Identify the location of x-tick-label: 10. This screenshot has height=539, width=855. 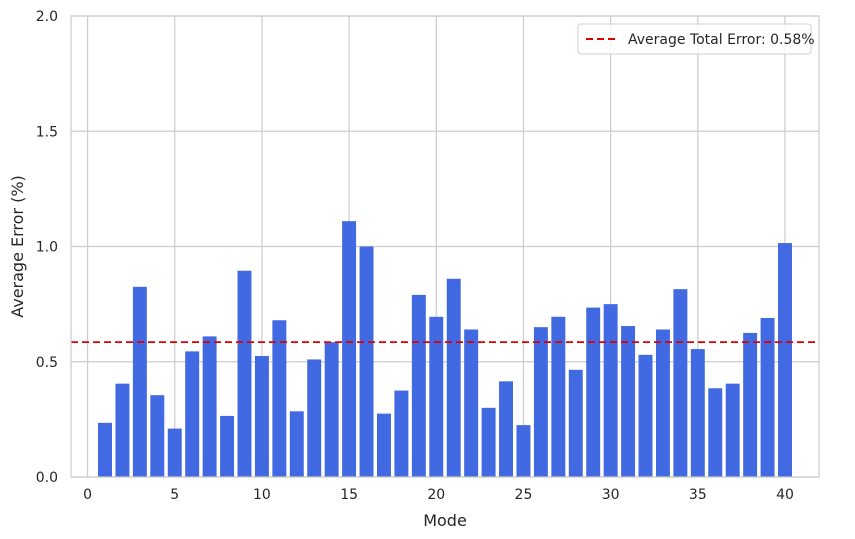
(262, 495).